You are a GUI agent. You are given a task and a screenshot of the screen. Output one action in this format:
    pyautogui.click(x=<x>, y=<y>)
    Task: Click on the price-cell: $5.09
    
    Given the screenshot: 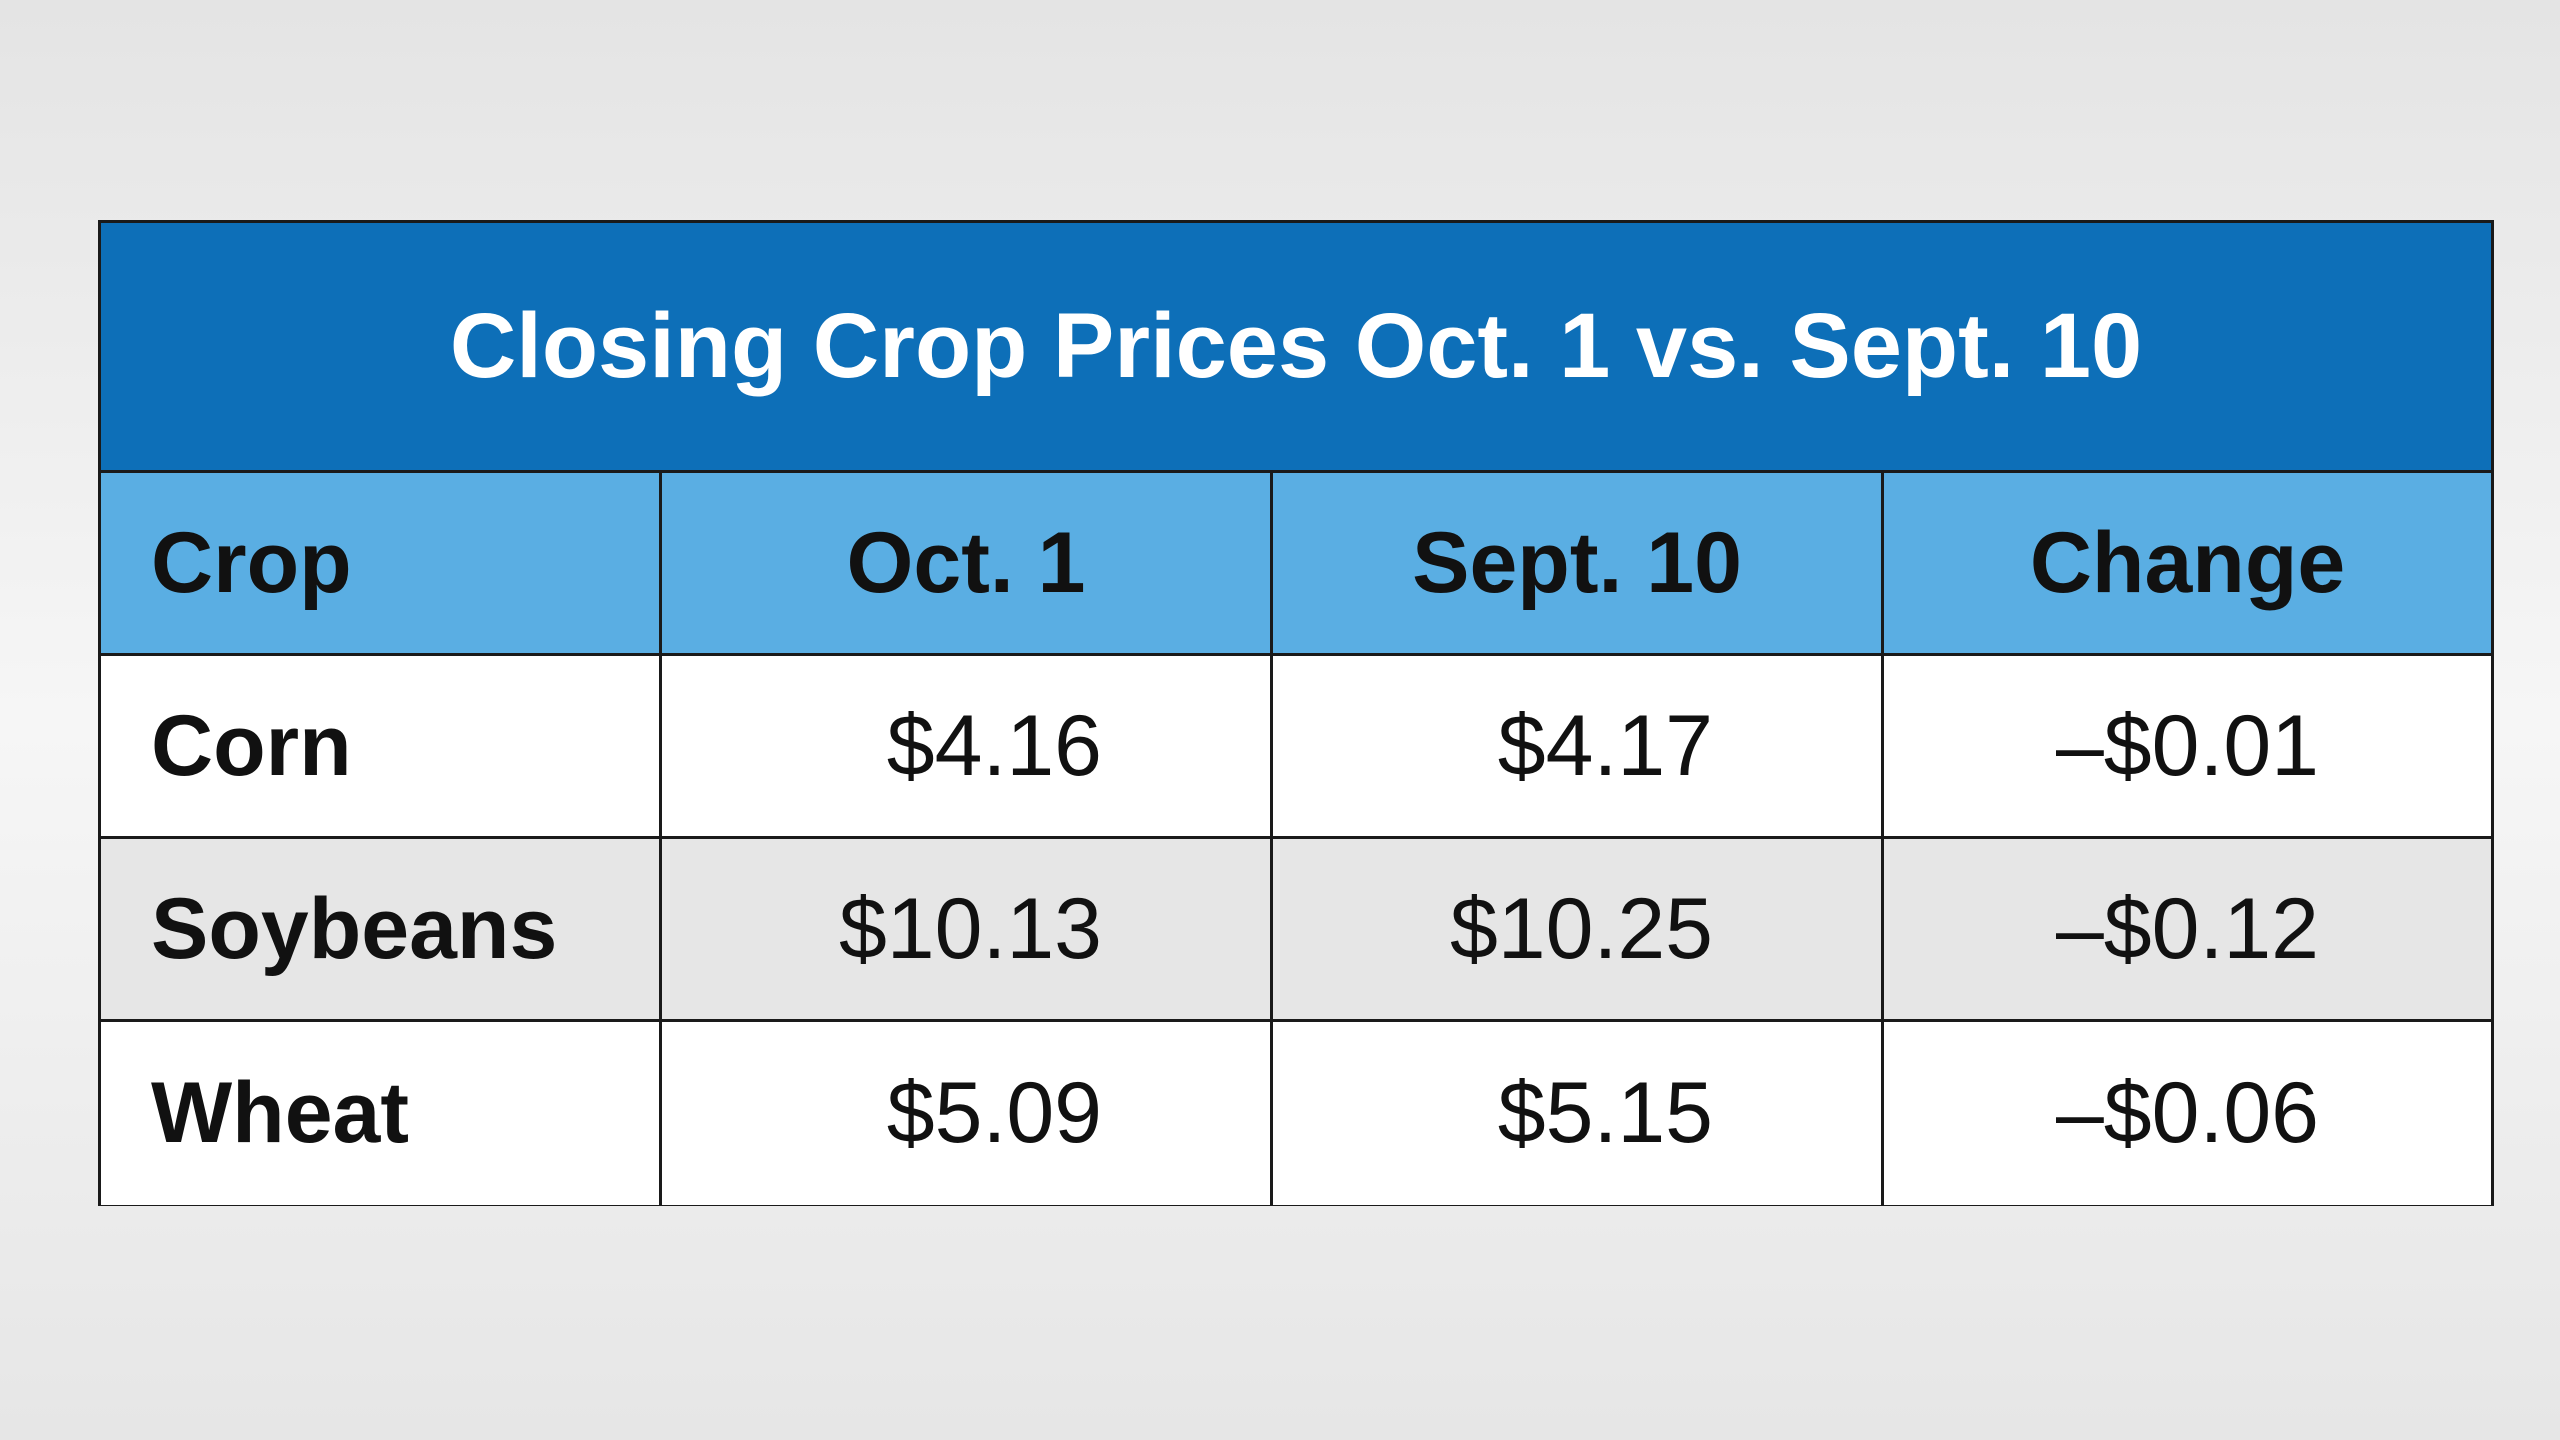 What is the action you would take?
    pyautogui.click(x=964, y=1113)
    